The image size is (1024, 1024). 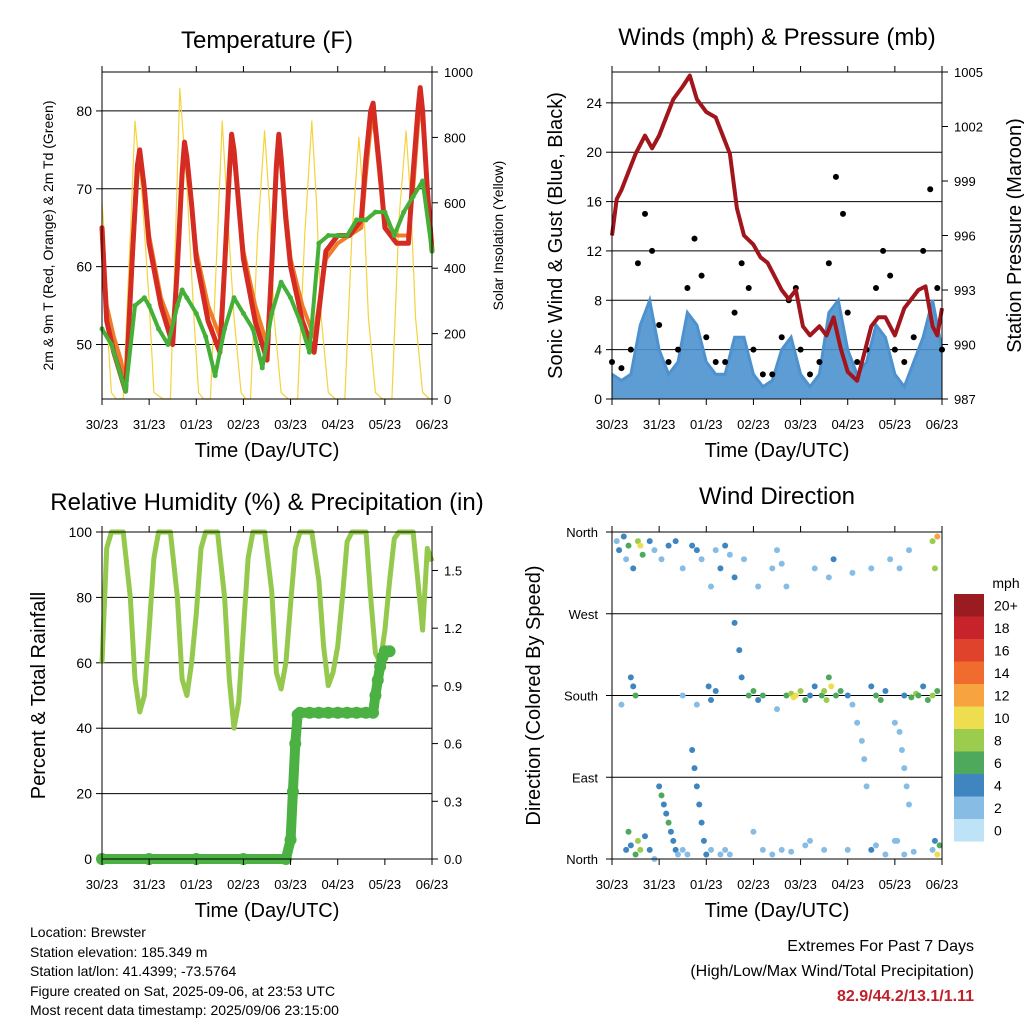 I want to click on y2-tick-label: 800, so click(x=455, y=137).